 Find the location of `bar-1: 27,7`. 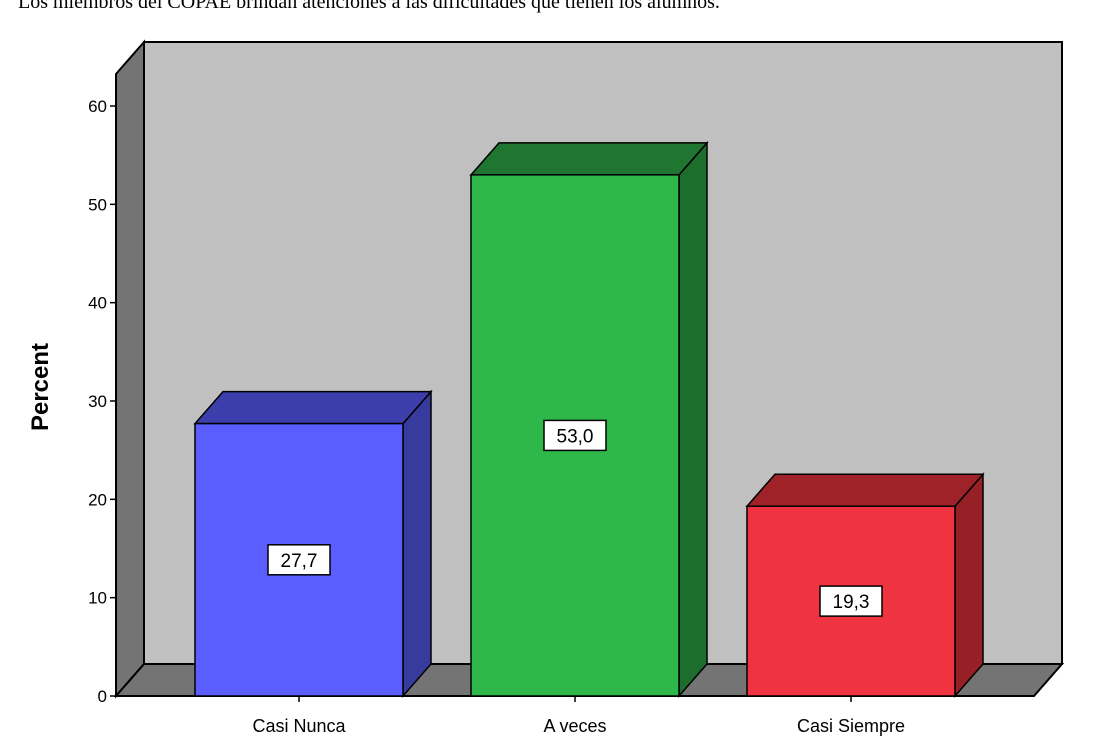

bar-1: 27,7 is located at coordinates (313, 543).